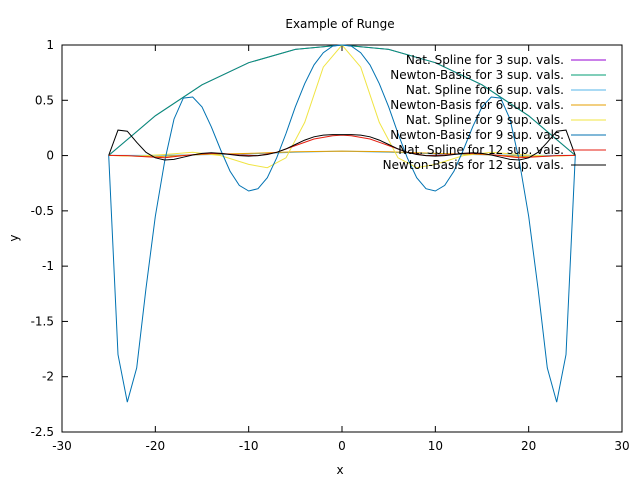  What do you see at coordinates (435, 446) in the screenshot?
I see `x-tick-label: 10` at bounding box center [435, 446].